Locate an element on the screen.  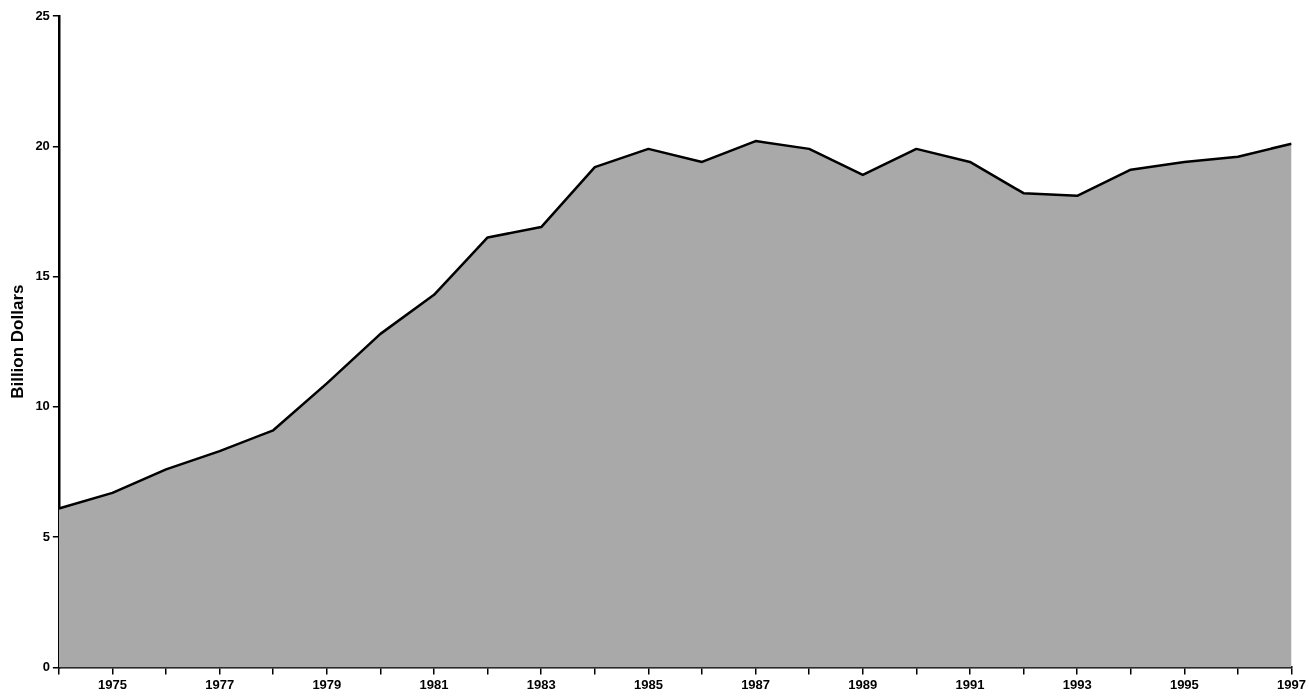
y-tick-label: 15 is located at coordinates (42, 276).